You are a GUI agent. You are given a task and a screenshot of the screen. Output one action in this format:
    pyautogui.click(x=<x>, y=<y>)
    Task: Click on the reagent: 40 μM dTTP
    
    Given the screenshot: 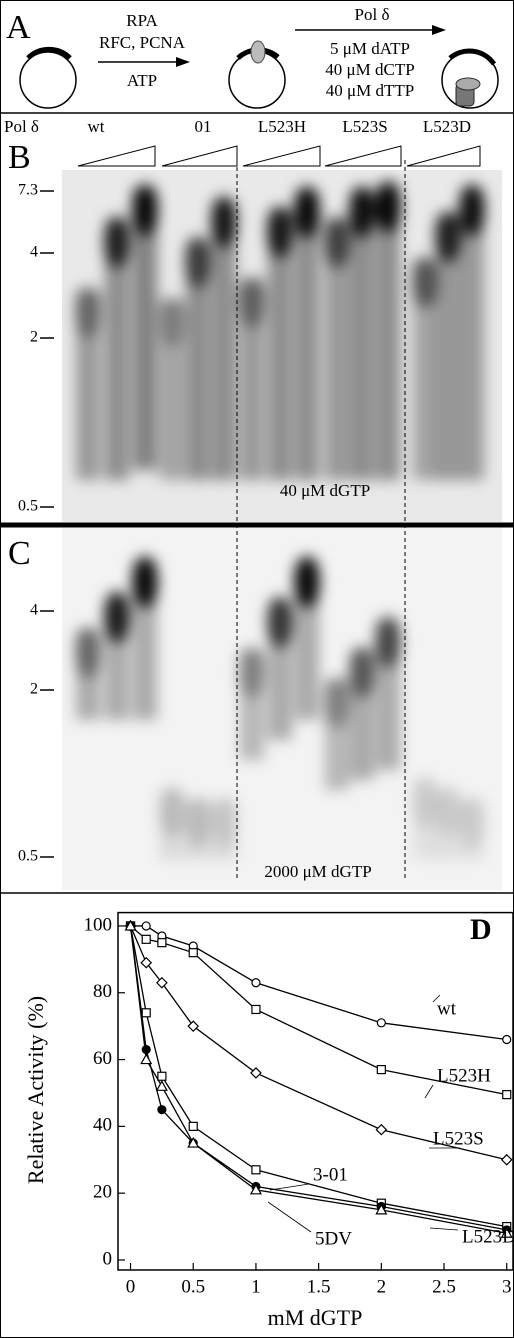 What is the action you would take?
    pyautogui.click(x=370, y=90)
    